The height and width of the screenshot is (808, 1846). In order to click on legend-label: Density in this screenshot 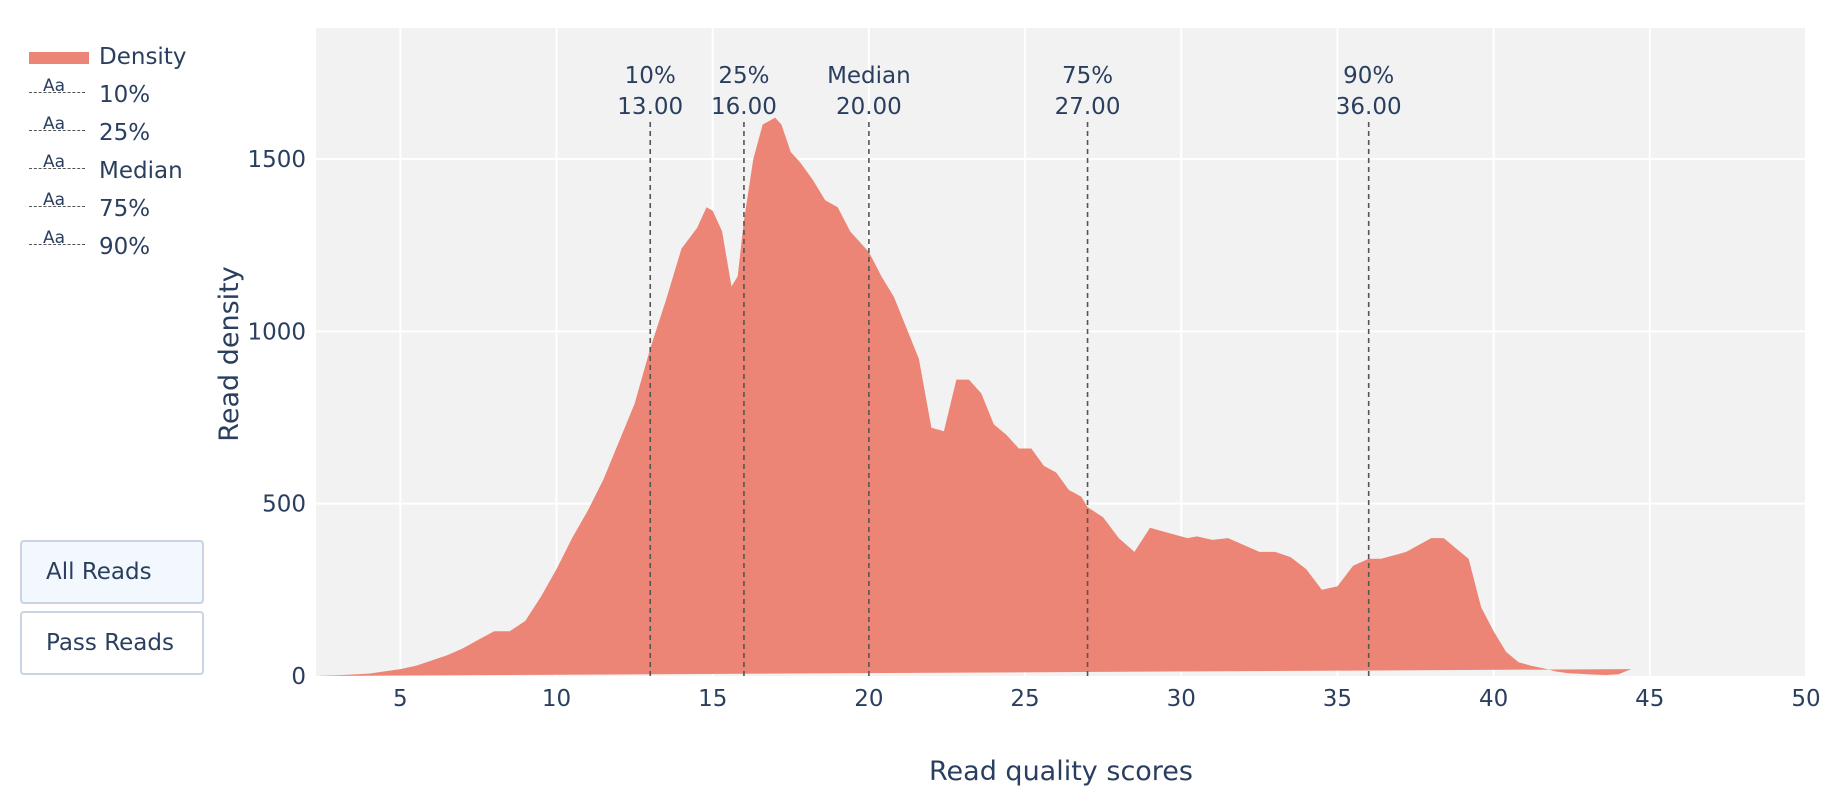, I will do `click(142, 57)`.